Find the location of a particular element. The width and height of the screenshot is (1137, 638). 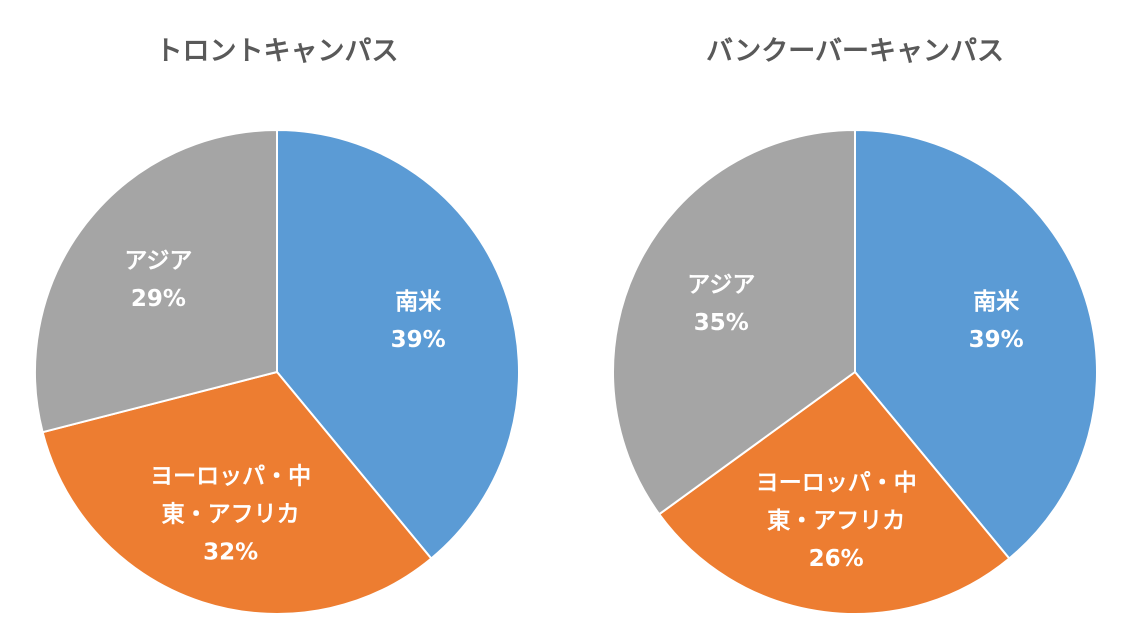

data-labels-vancouver: 南米 39% ヨーロッパ・中東・アフリカ 26% アジア 35% is located at coordinates (855, 422).